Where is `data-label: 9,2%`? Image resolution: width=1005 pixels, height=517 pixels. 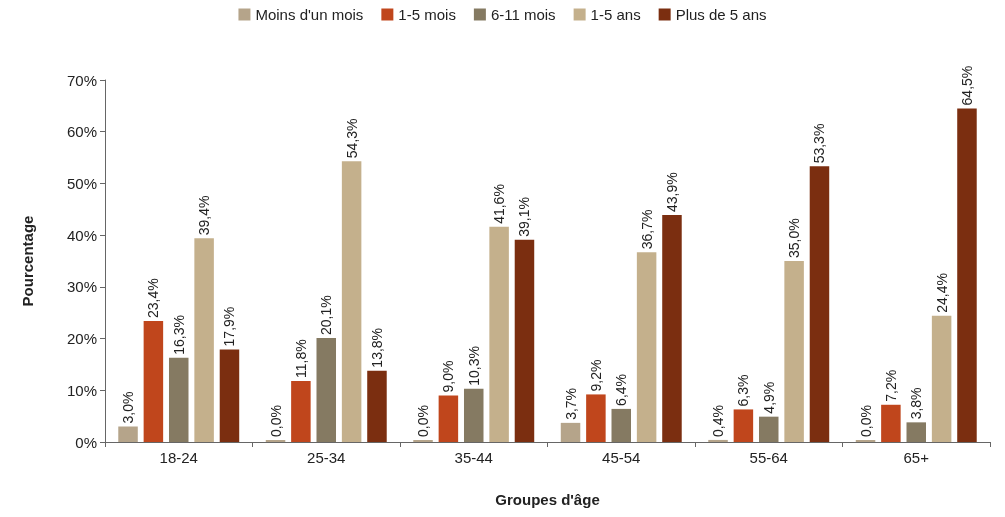
data-label: 9,2% is located at coordinates (595, 375).